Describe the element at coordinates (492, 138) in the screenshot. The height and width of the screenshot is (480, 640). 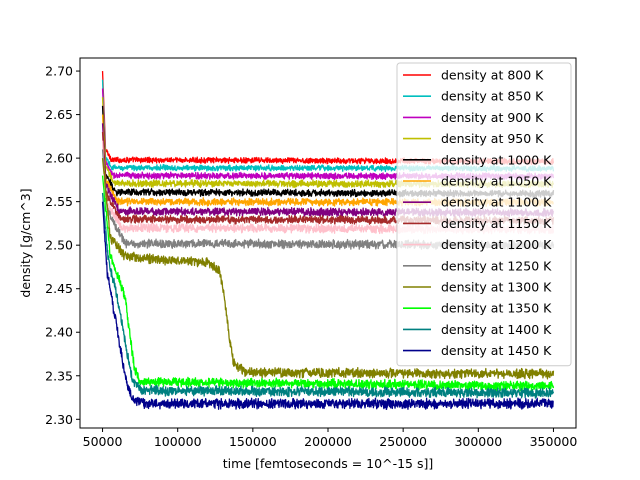
I see `legend-label: density at 950 K` at that location.